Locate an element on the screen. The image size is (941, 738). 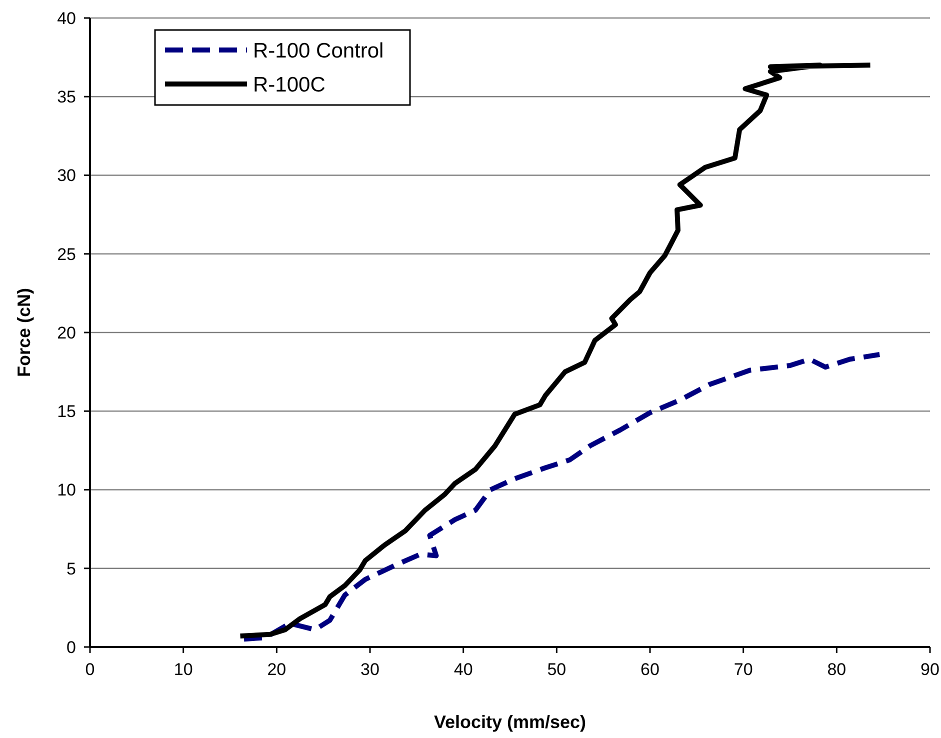
y-tick-label: 30 is located at coordinates (66, 176).